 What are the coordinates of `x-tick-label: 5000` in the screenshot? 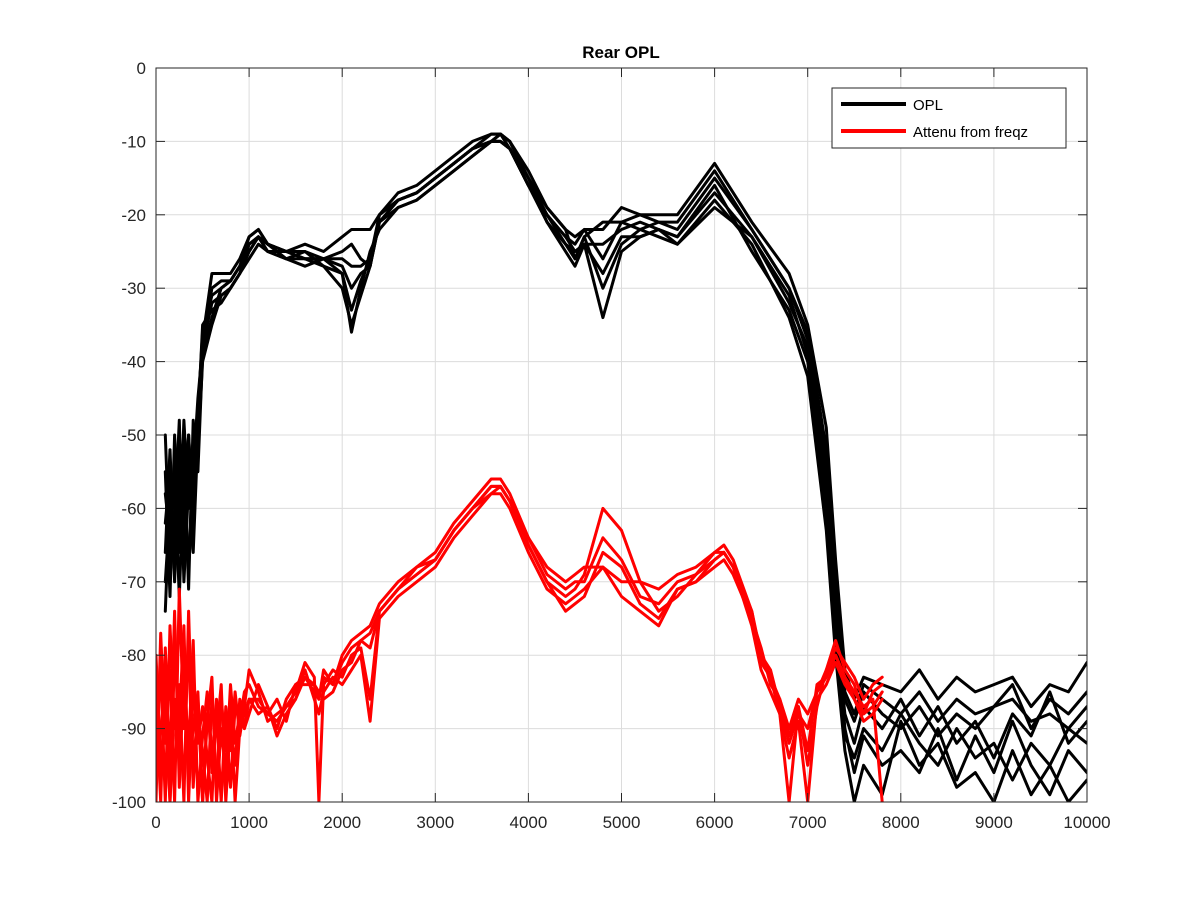 It's located at (622, 822).